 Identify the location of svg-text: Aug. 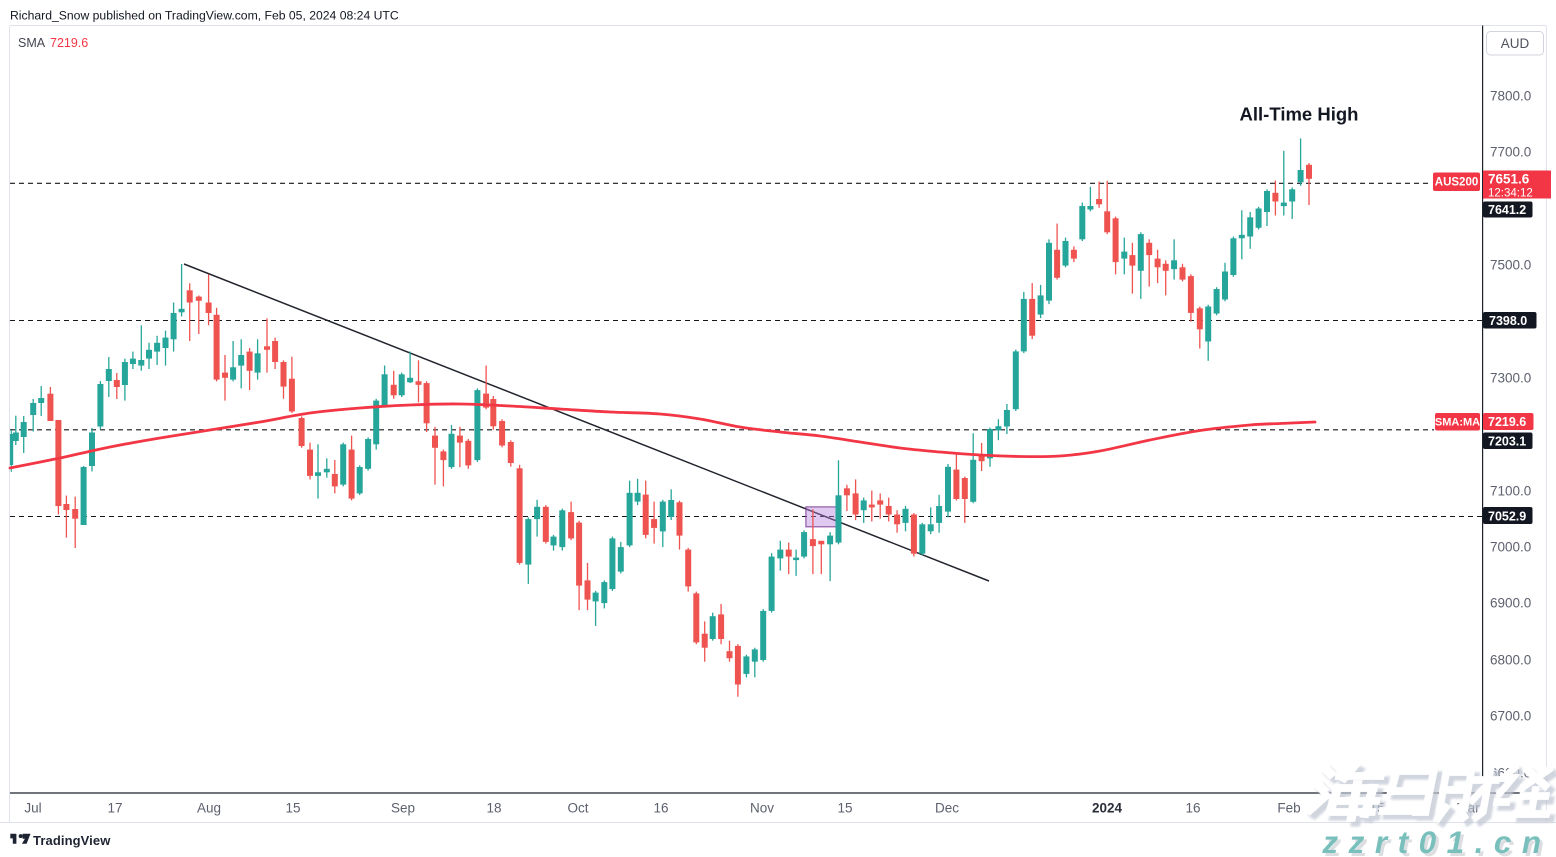
(209, 808).